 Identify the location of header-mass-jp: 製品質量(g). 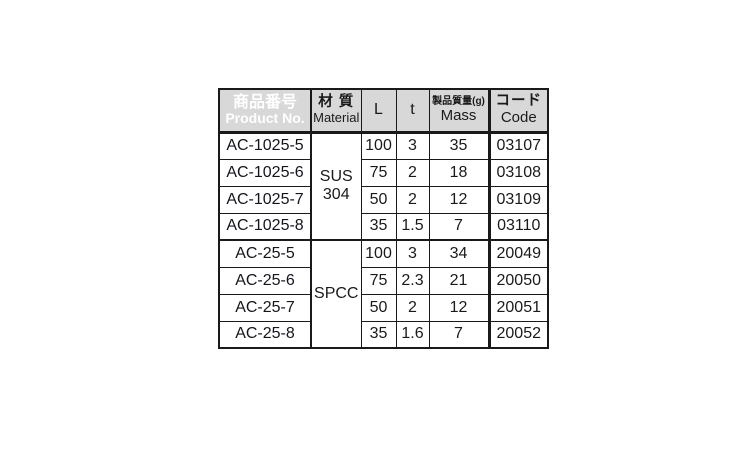
(458, 101).